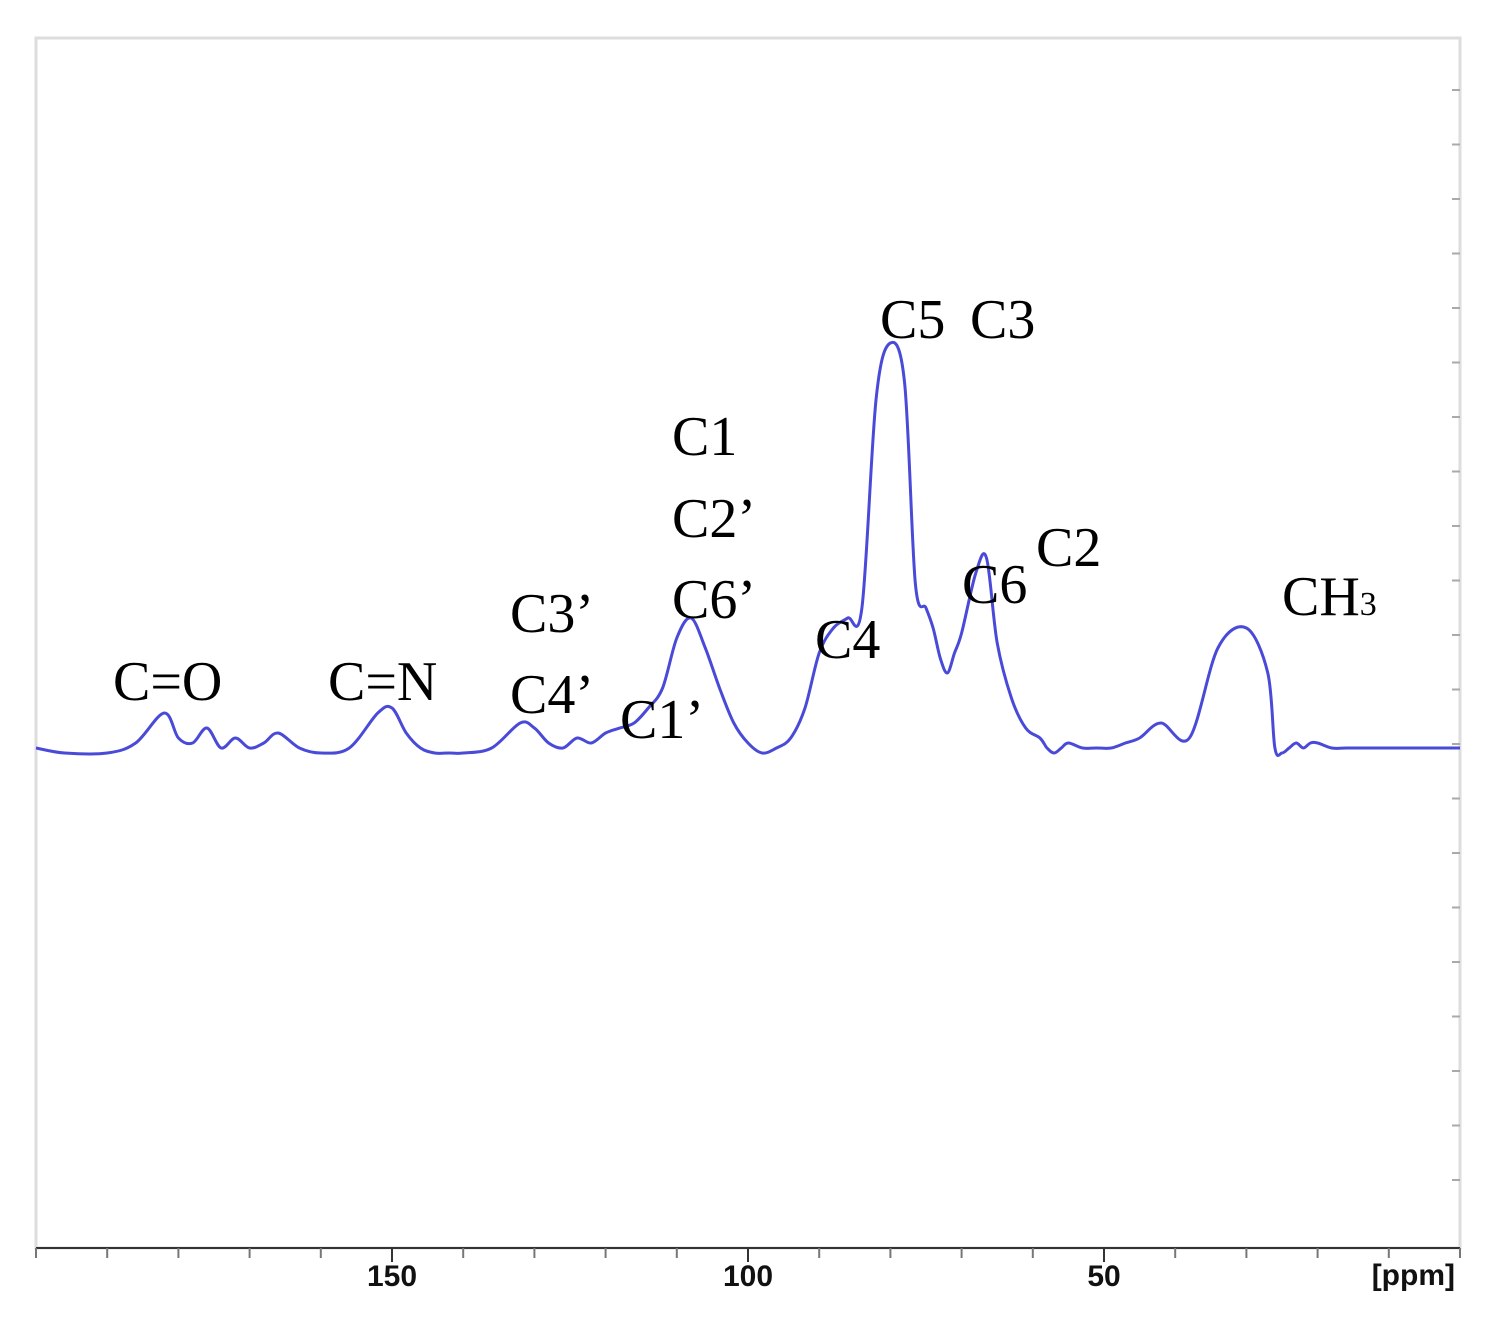 This screenshot has width=1501, height=1326. I want to click on peak-label: CH3, so click(1329, 597).